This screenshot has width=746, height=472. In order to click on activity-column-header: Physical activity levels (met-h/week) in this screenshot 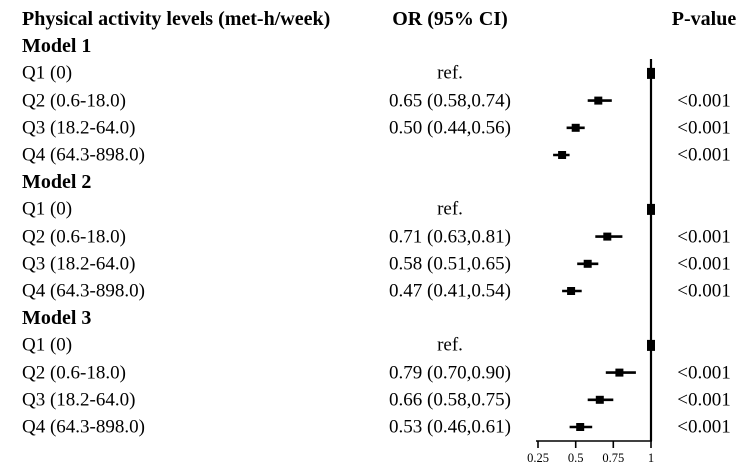, I will do `click(176, 19)`.